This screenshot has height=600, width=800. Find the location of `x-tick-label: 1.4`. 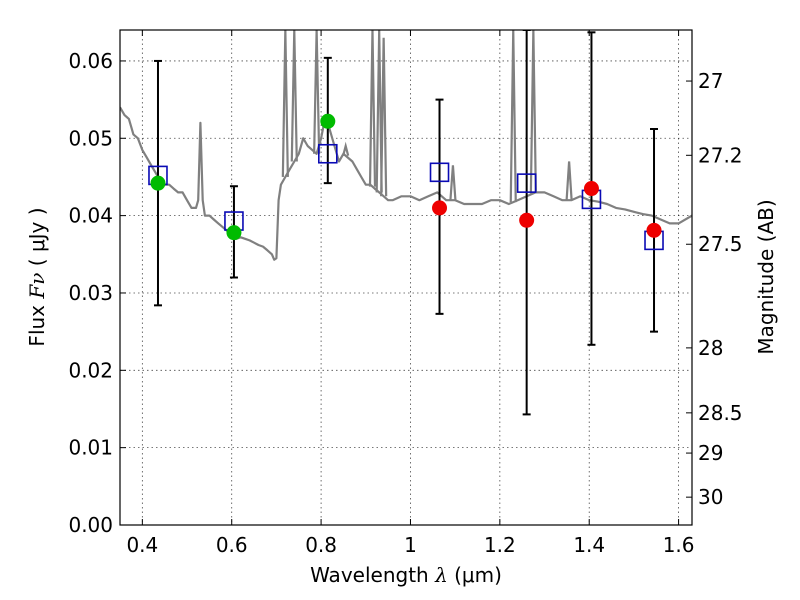

x-tick-label: 1.4 is located at coordinates (589, 545).